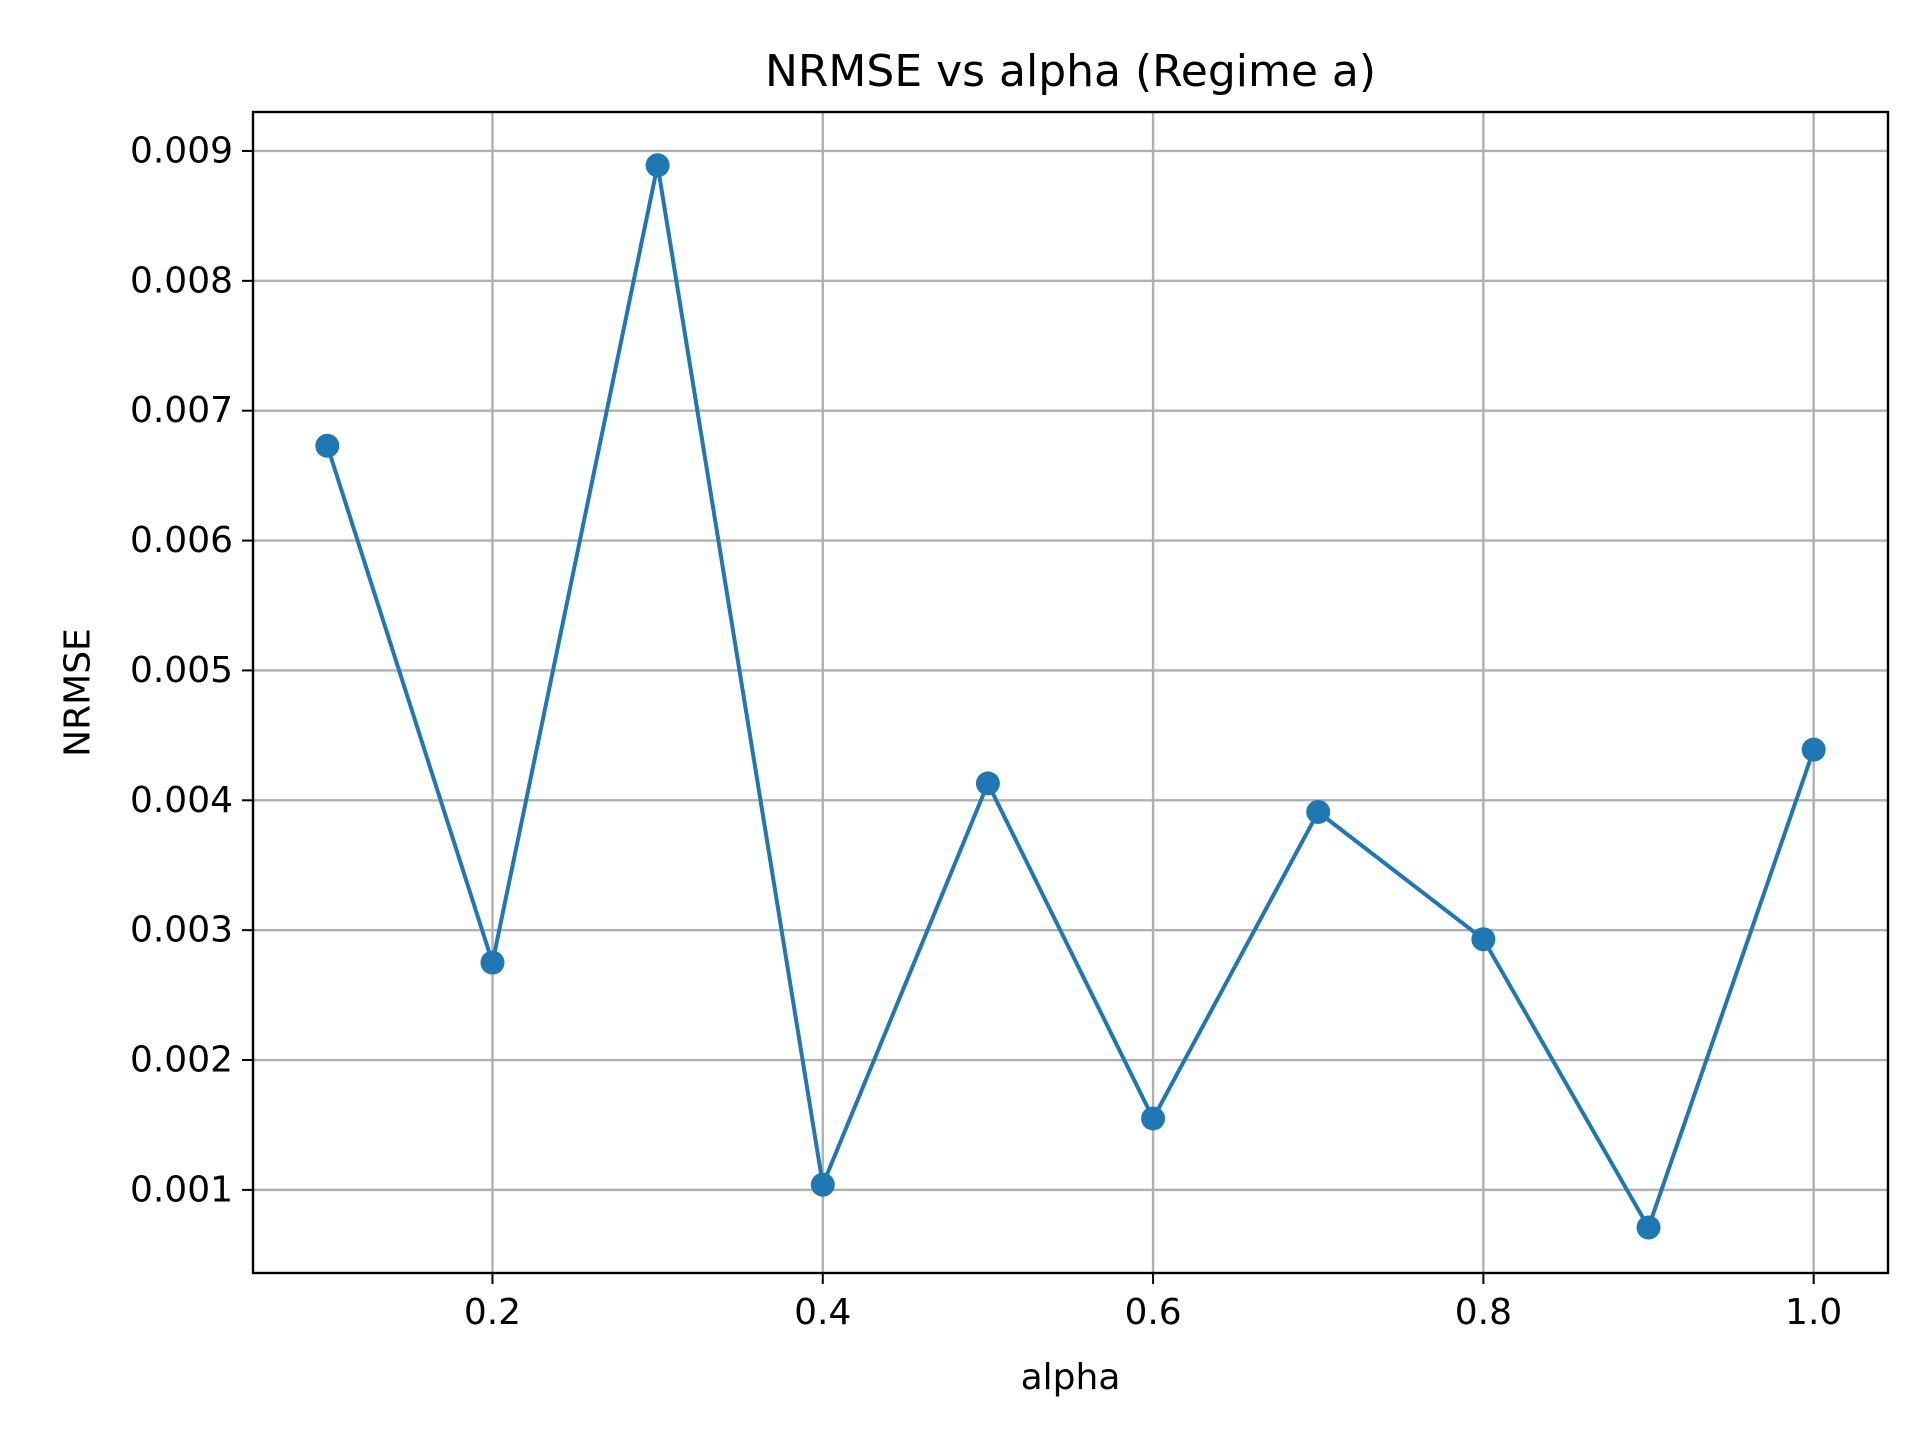  Describe the element at coordinates (181, 670) in the screenshot. I see `y-tick-label: 0.005` at that location.